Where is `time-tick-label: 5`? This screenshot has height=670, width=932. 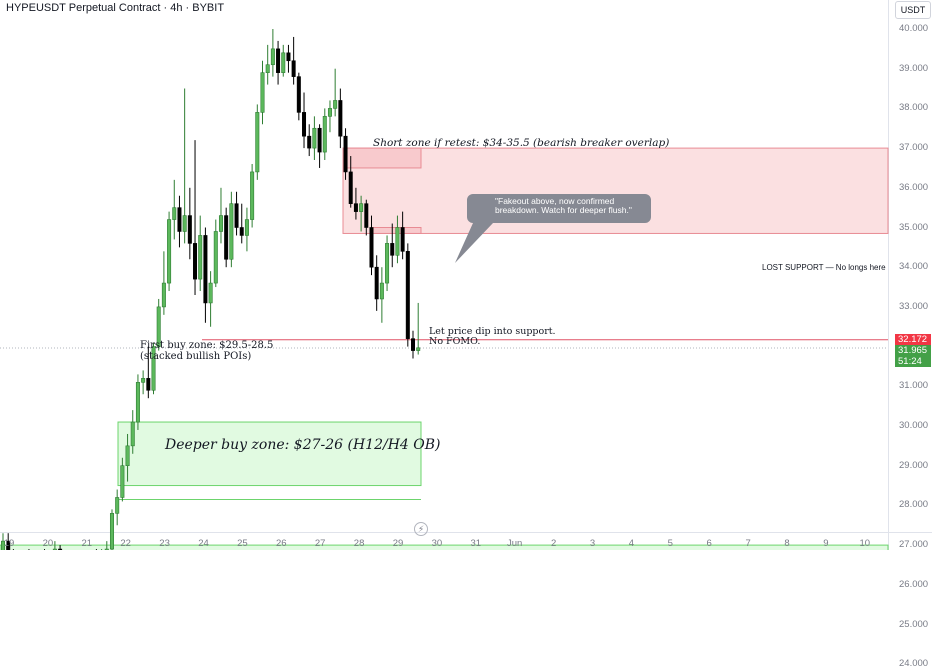
time-tick-label: 5 is located at coordinates (670, 543).